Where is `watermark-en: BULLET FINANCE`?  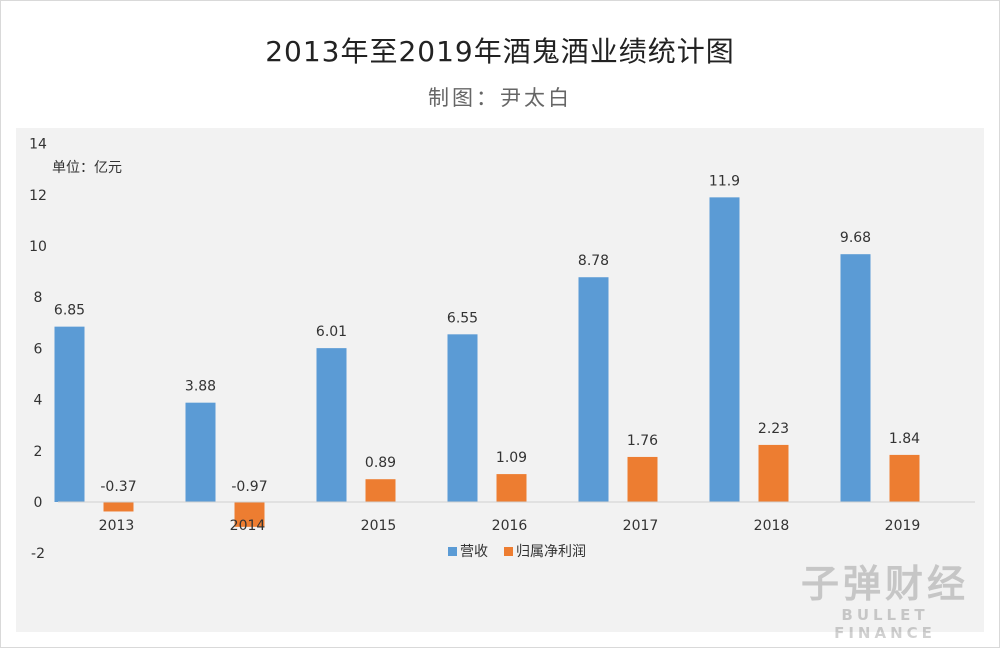
watermark-en: BULLET FINANCE is located at coordinates (885, 624).